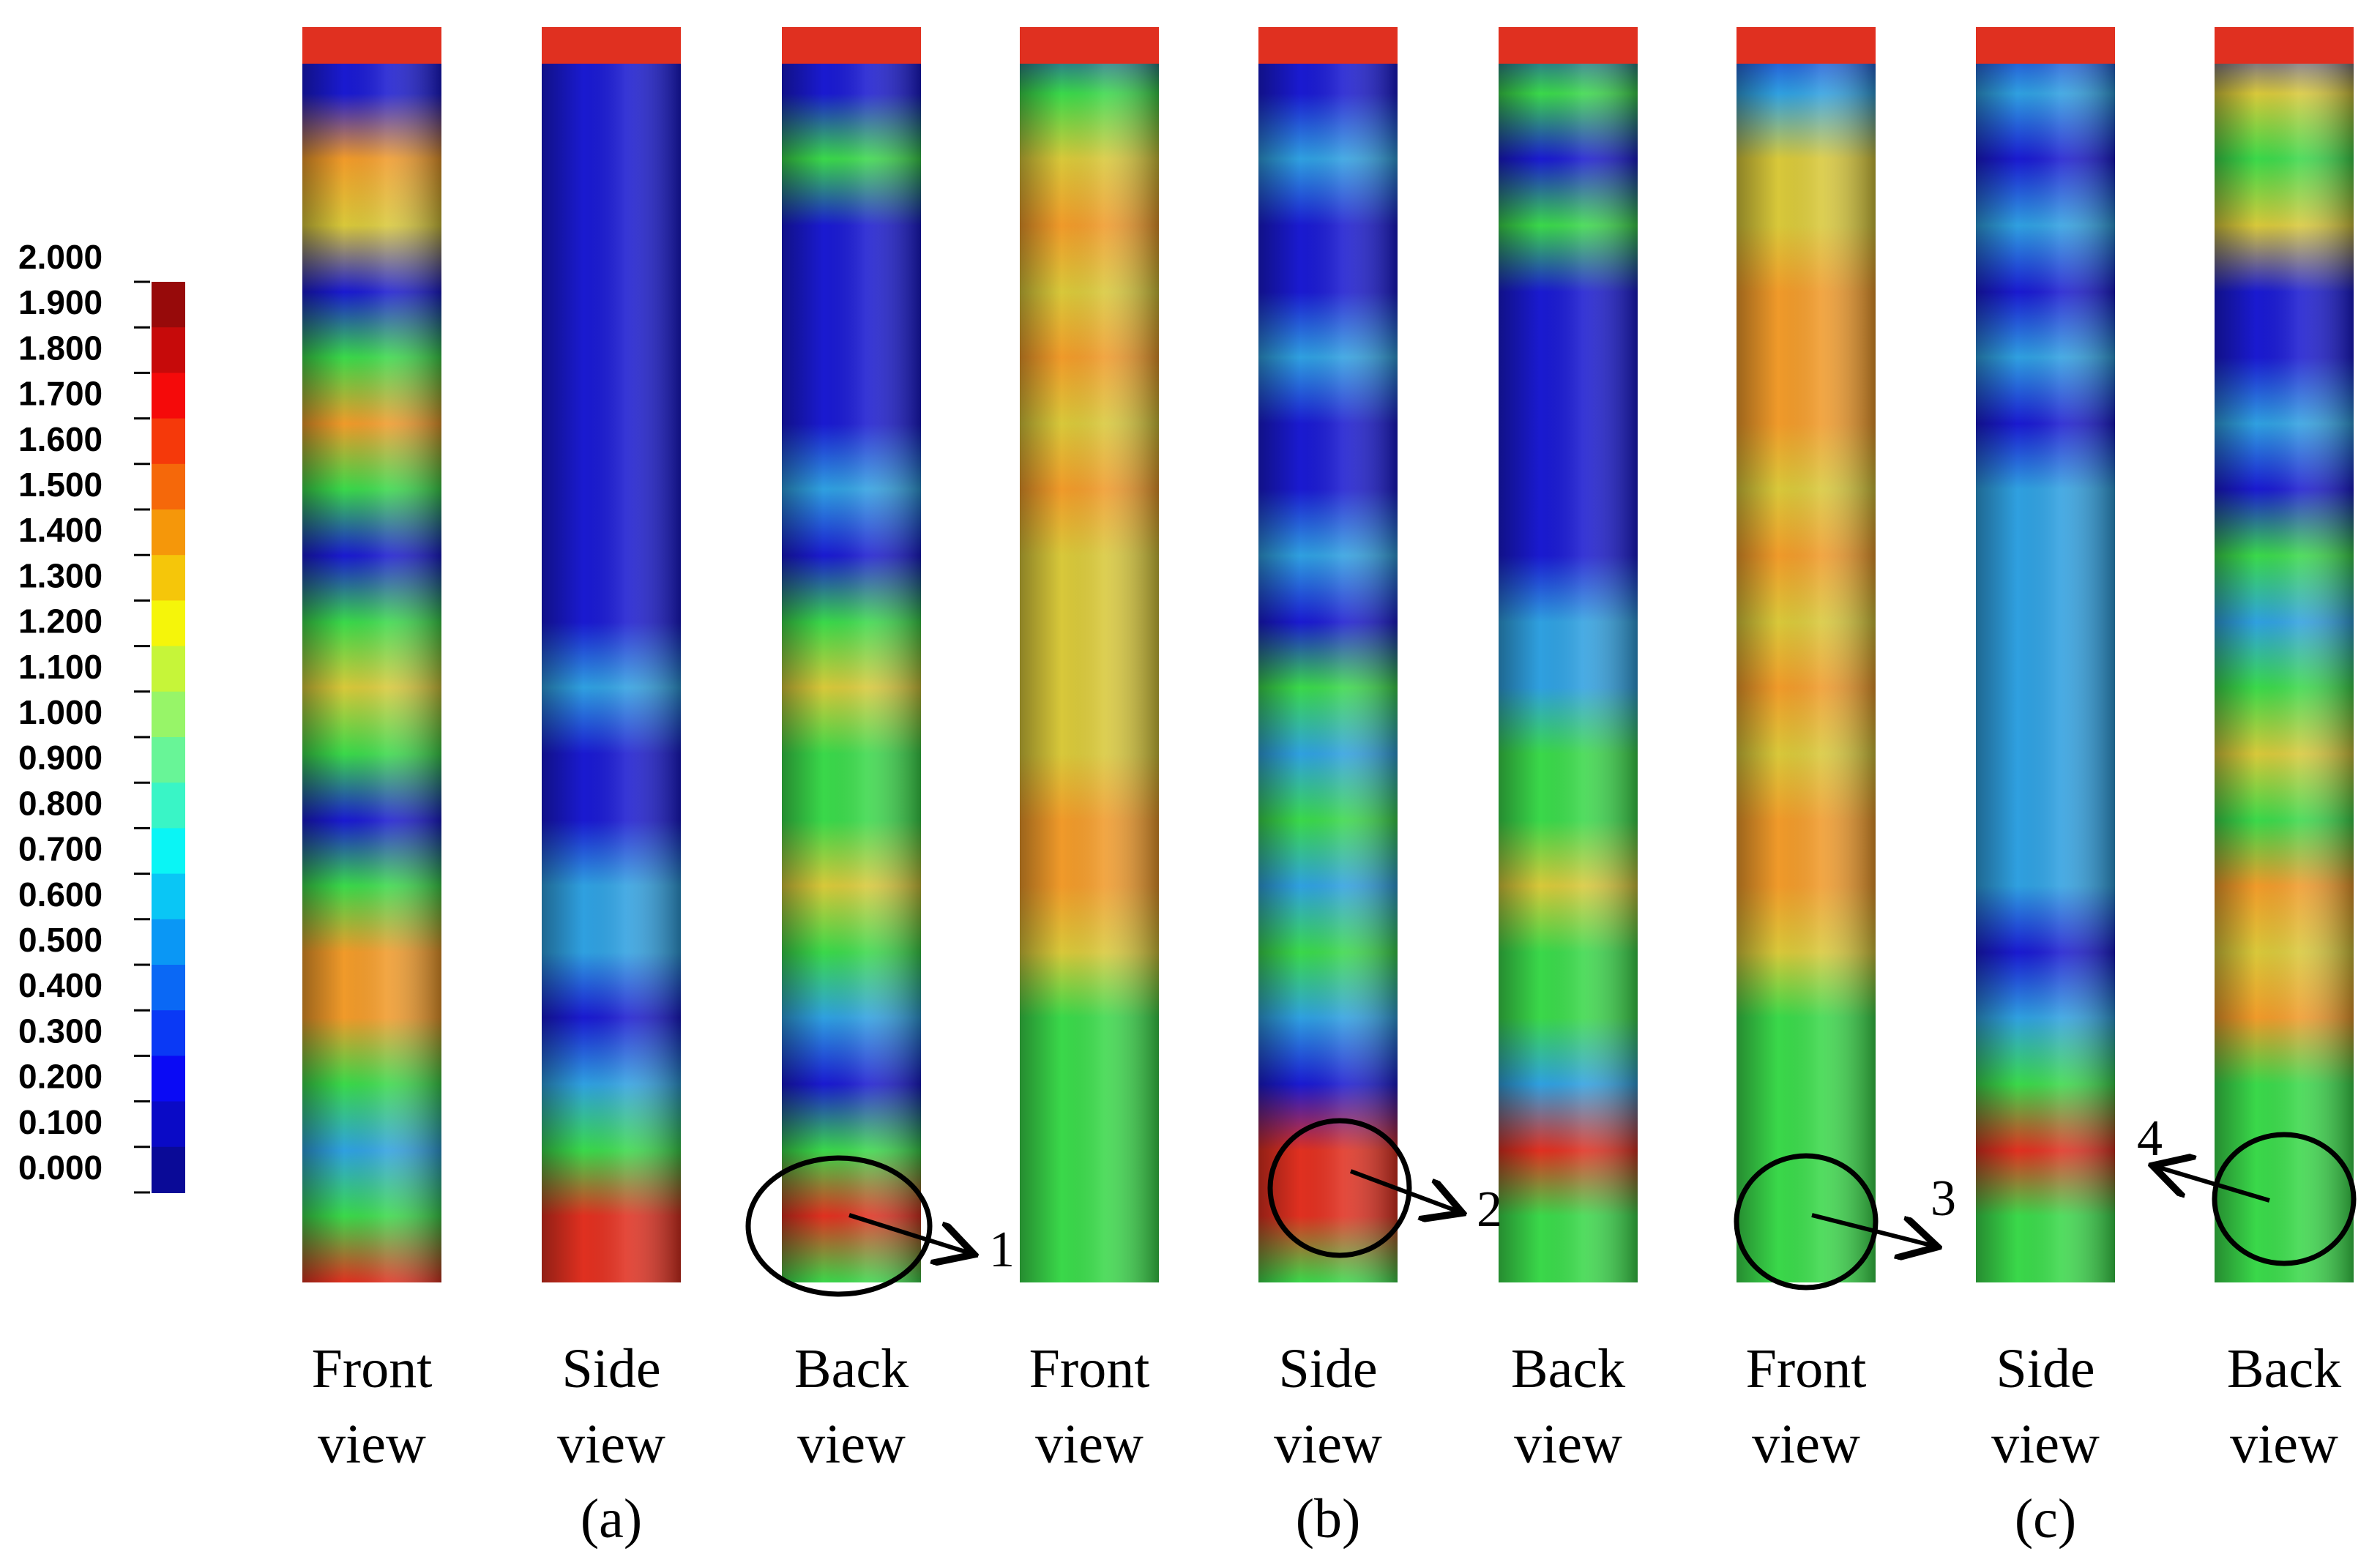 The image size is (2380, 1565). I want to click on colorbar-label: 0.700, so click(60, 849).